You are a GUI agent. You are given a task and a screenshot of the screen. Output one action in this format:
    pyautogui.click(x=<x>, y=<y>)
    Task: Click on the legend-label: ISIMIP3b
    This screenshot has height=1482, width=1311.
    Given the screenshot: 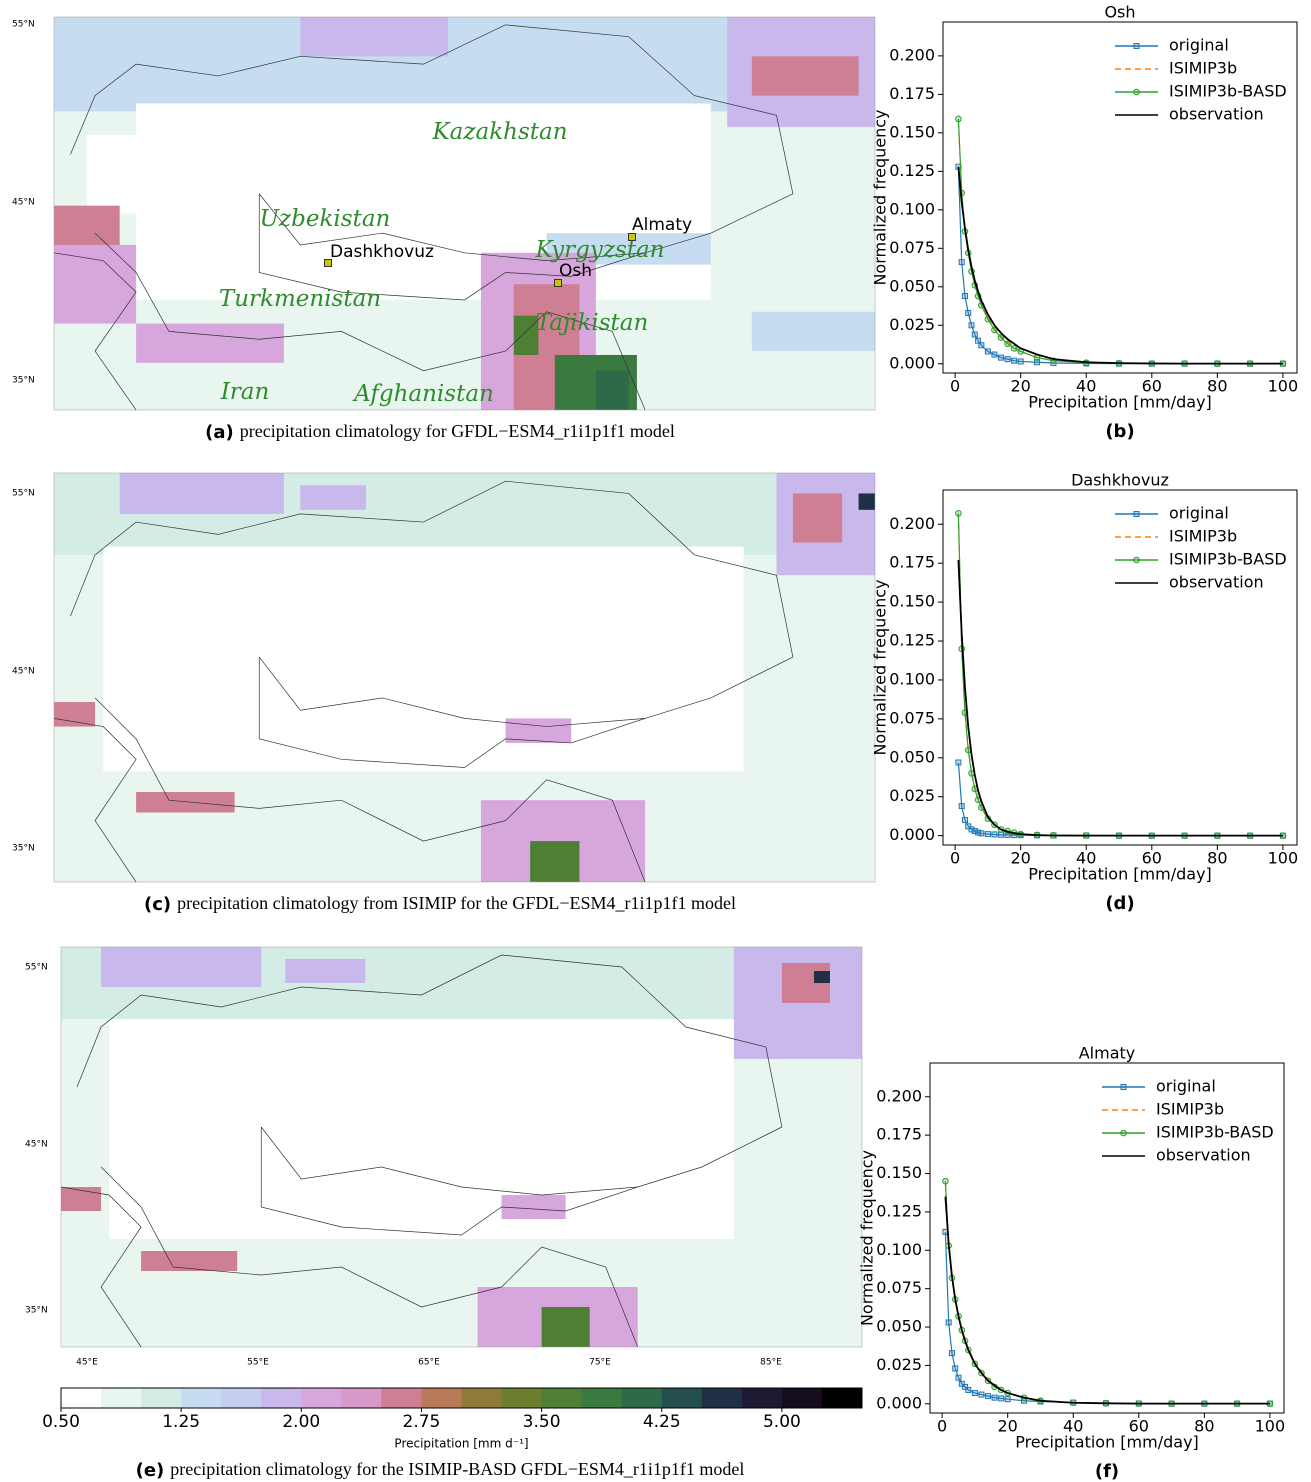 What is the action you would take?
    pyautogui.click(x=1203, y=536)
    